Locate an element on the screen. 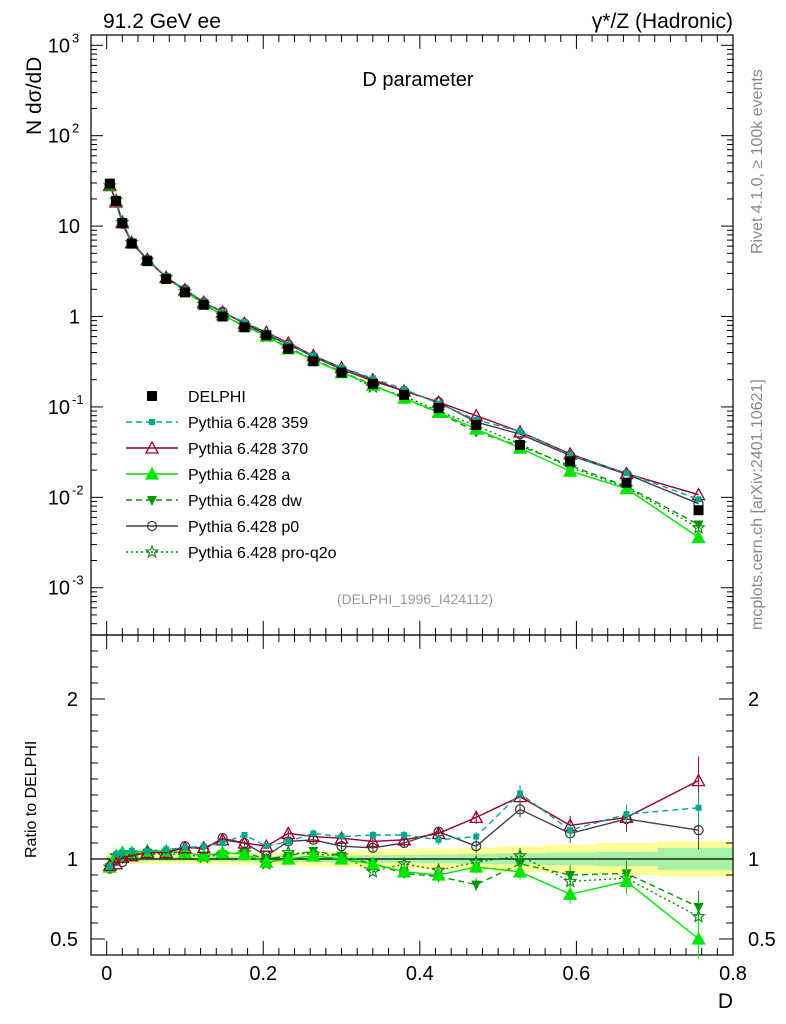 Image resolution: width=786 pixels, height=1024 pixels. x-tick-label: 0.8 is located at coordinates (733, 974).